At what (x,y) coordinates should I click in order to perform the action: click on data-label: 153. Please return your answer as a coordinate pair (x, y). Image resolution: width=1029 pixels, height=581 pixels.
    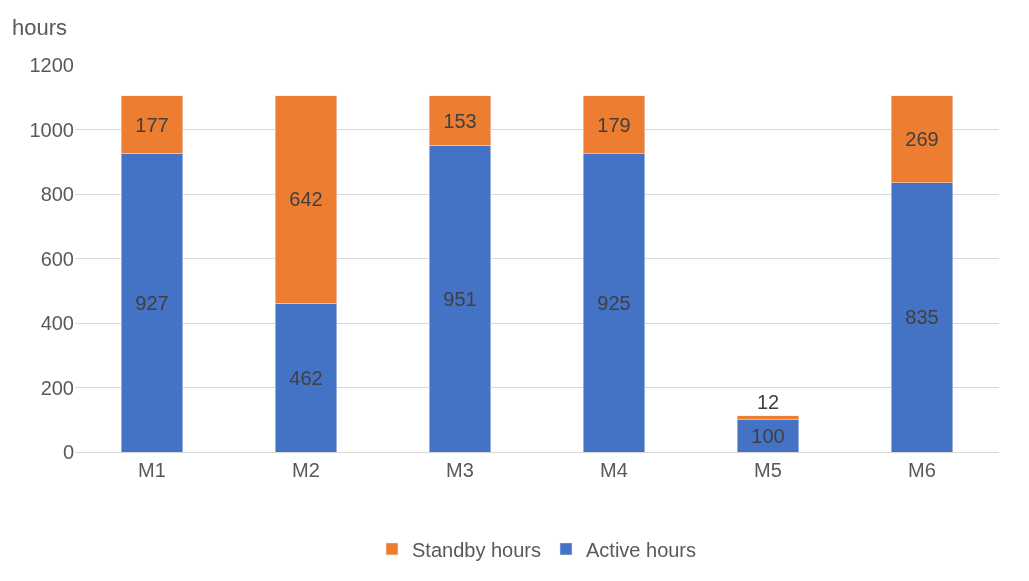
    Looking at the image, I should click on (460, 120).